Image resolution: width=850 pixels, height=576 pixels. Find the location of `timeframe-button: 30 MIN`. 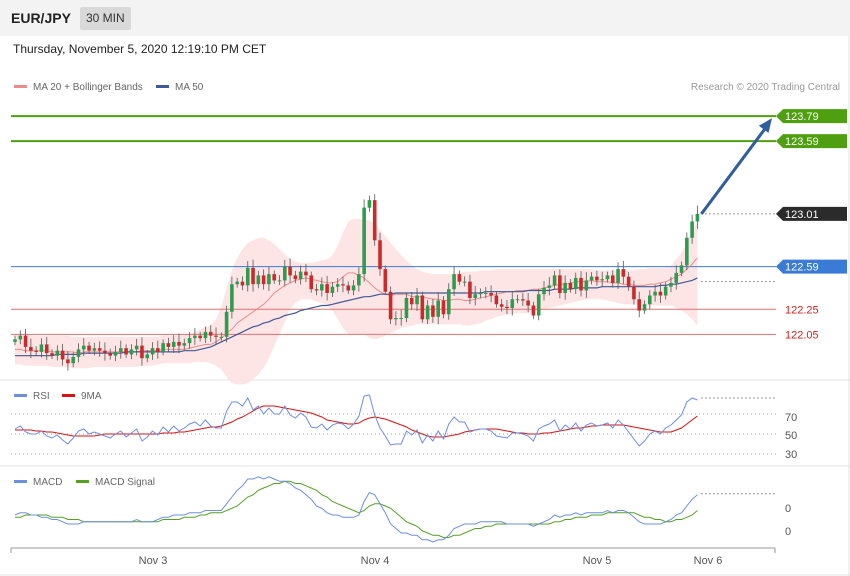

timeframe-button: 30 MIN is located at coordinates (105, 18).